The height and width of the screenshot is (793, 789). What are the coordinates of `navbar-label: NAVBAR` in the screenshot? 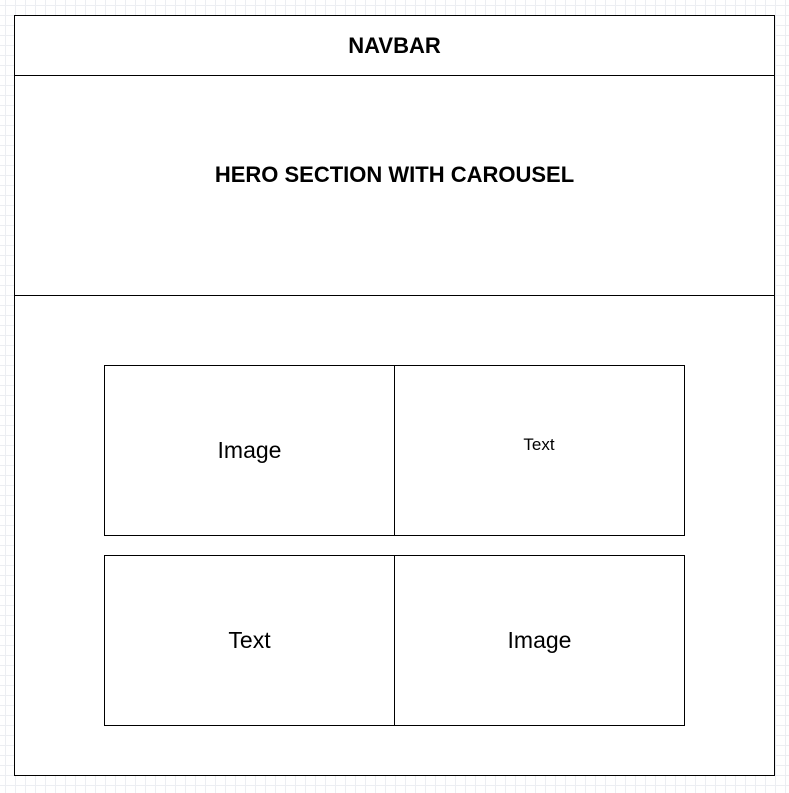 It's located at (394, 45).